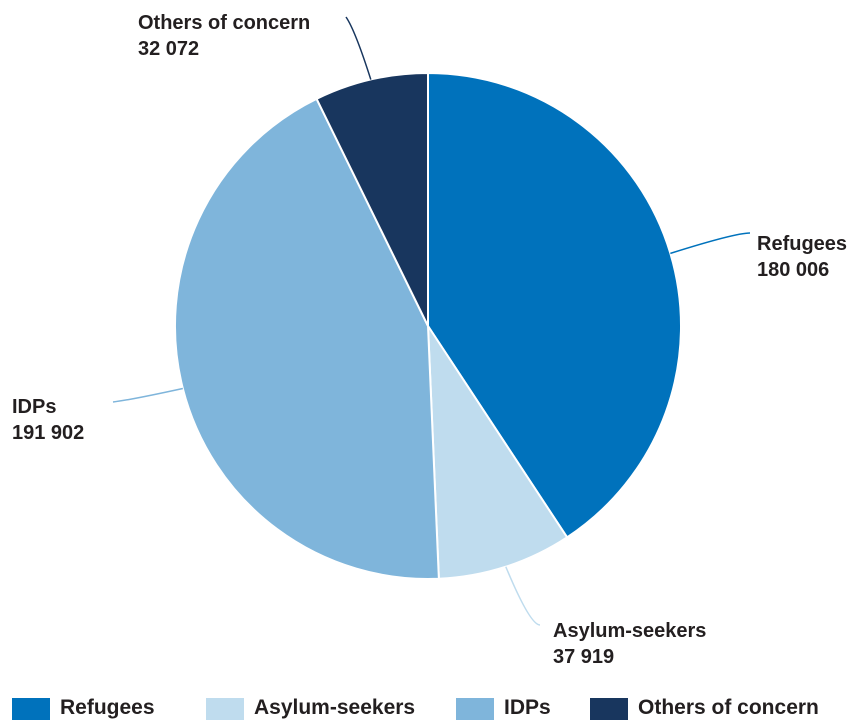  Describe the element at coordinates (497, 451) in the screenshot. I see `pie-slice-asylum-seekers` at that location.